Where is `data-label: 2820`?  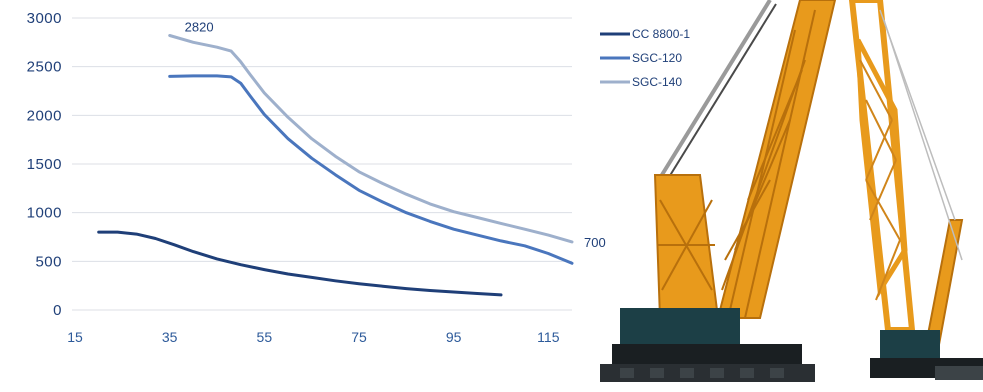
data-label: 2820 is located at coordinates (199, 27).